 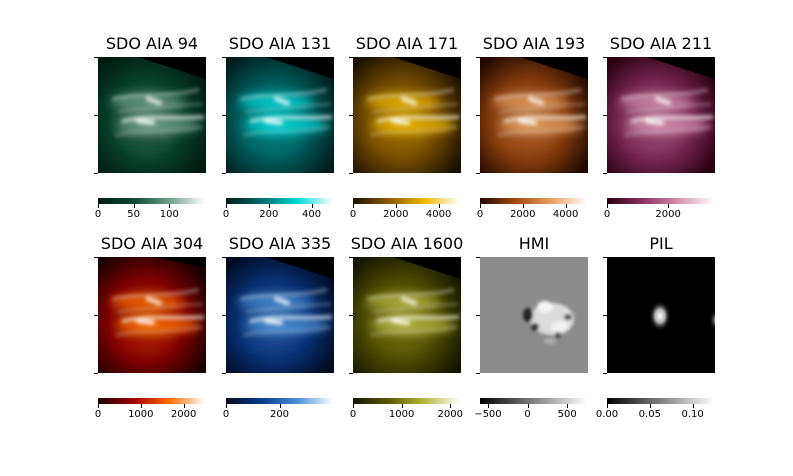 What do you see at coordinates (534, 243) in the screenshot?
I see `panel-title-hmi: HMI` at bounding box center [534, 243].